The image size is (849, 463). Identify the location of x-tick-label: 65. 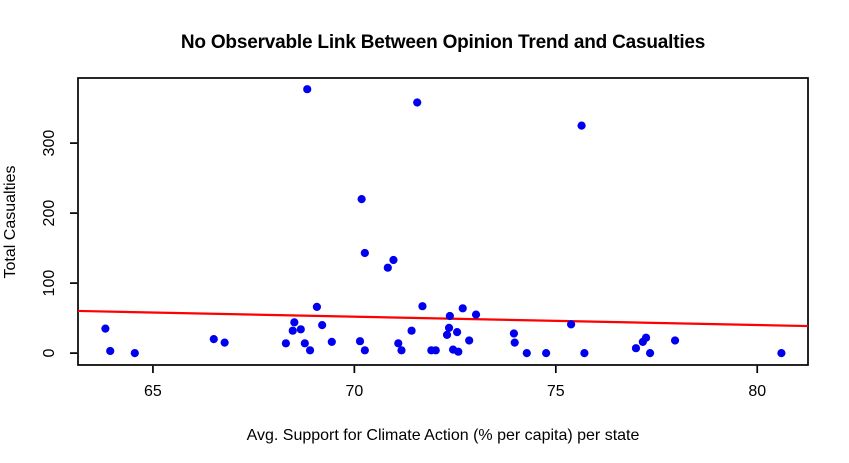
(153, 391).